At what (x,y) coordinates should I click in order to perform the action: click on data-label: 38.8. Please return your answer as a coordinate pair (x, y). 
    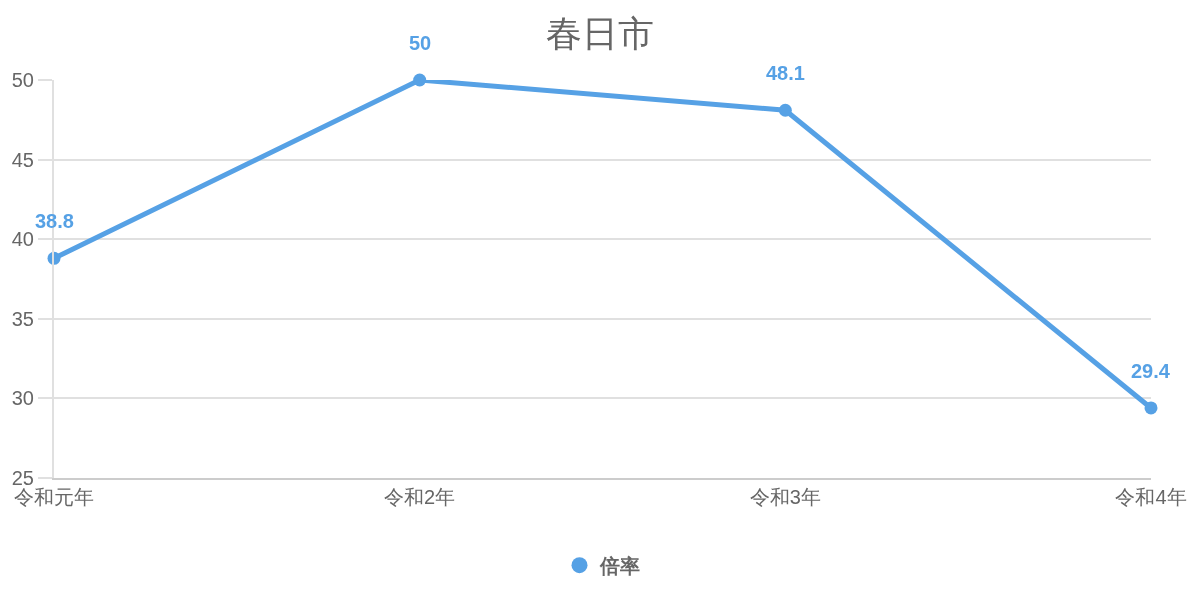
    Looking at the image, I should click on (54, 221).